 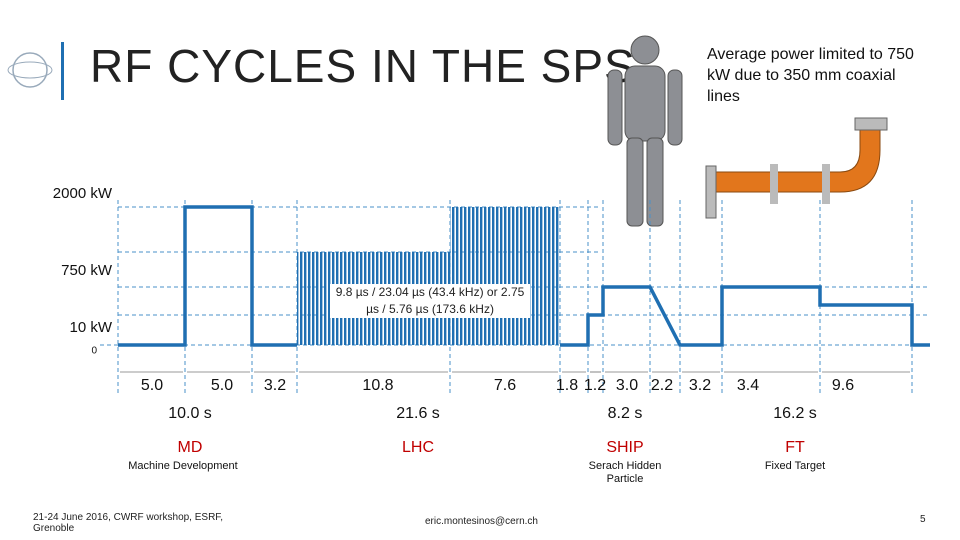 What do you see at coordinates (83, 193) in the screenshot?
I see `level-label: 2000 kW` at bounding box center [83, 193].